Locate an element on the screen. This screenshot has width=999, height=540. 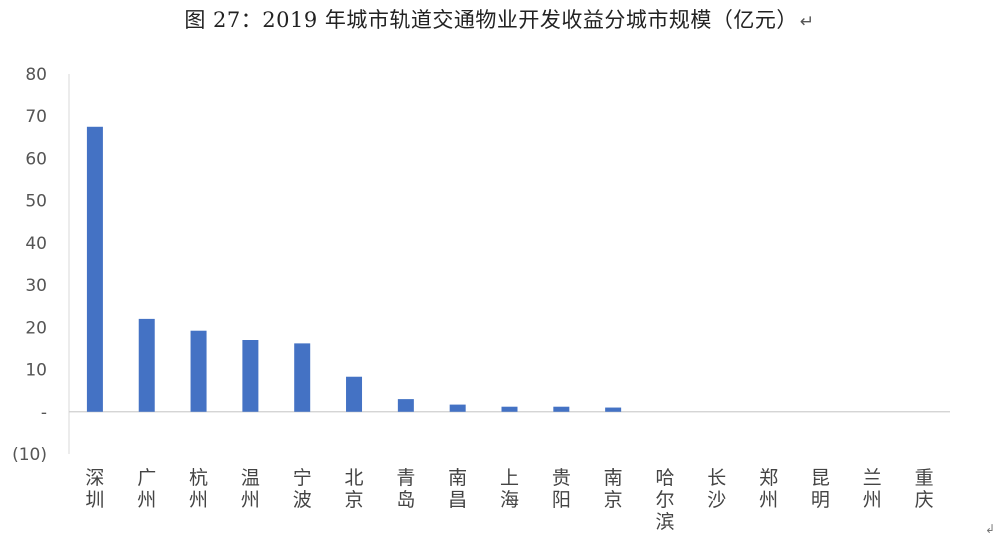
category-label-char: 昌 is located at coordinates (457, 500).